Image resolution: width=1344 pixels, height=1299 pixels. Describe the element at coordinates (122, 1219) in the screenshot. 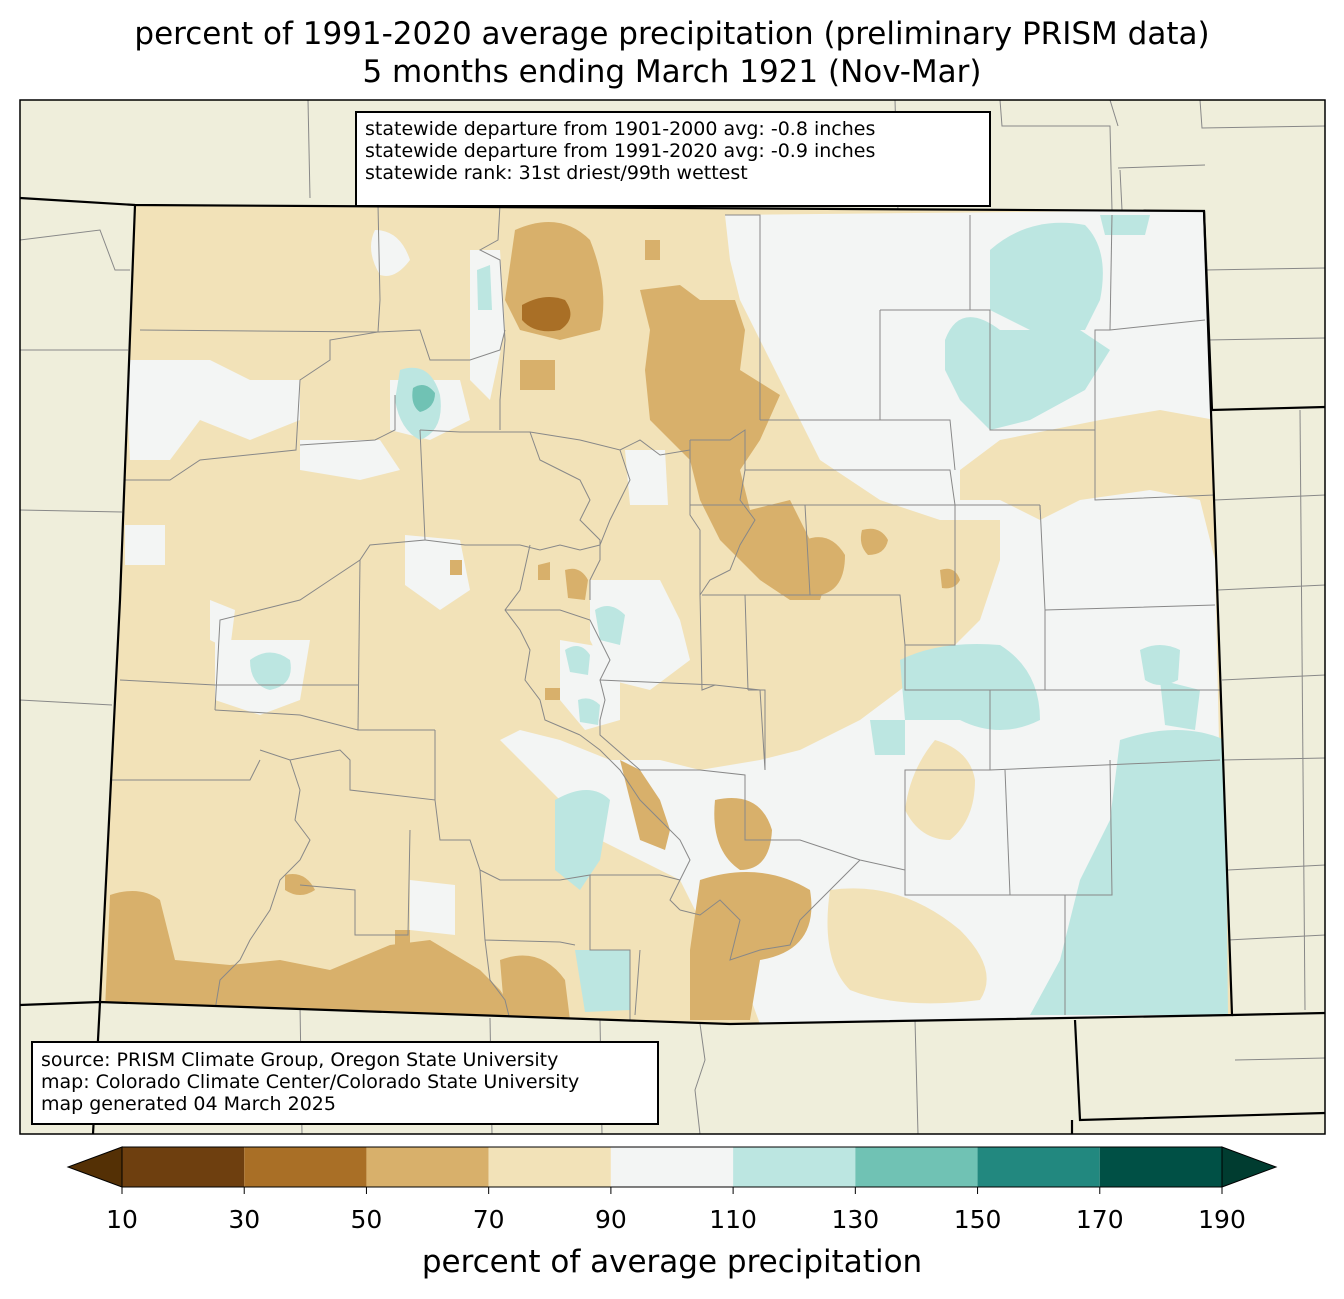

I see `colorbar-tick-label: 10` at that location.